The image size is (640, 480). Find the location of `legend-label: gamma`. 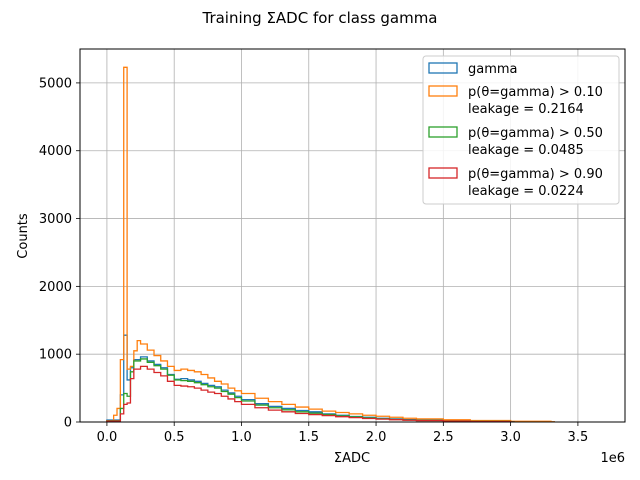

legend-label: gamma is located at coordinates (493, 69).